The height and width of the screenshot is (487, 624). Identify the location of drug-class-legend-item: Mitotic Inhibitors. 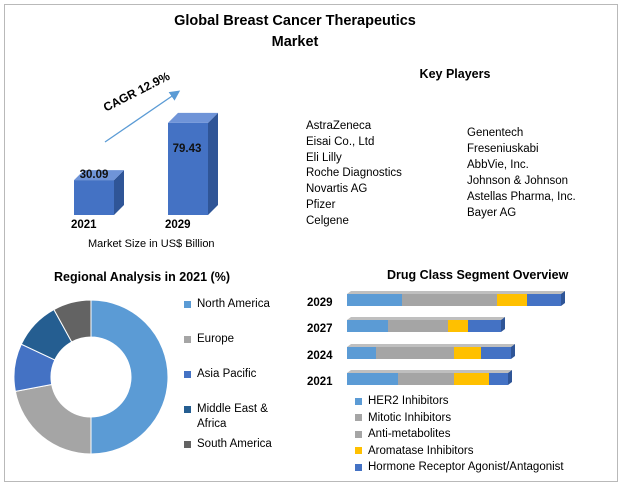
(403, 418).